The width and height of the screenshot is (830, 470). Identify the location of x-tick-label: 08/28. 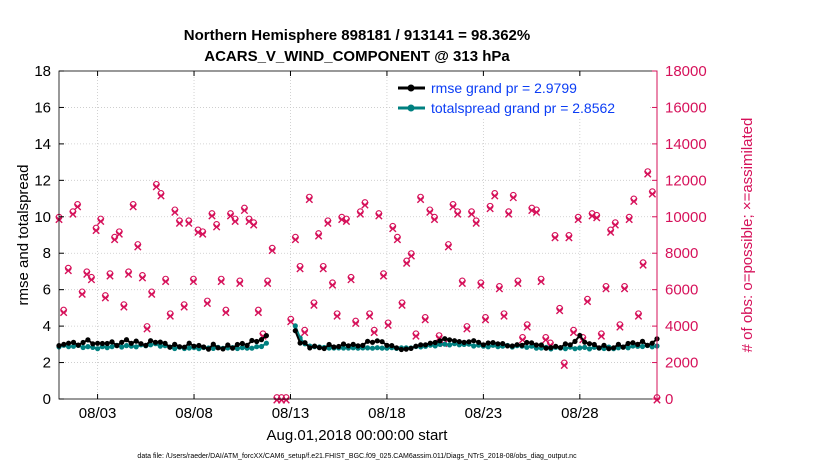
(580, 413).